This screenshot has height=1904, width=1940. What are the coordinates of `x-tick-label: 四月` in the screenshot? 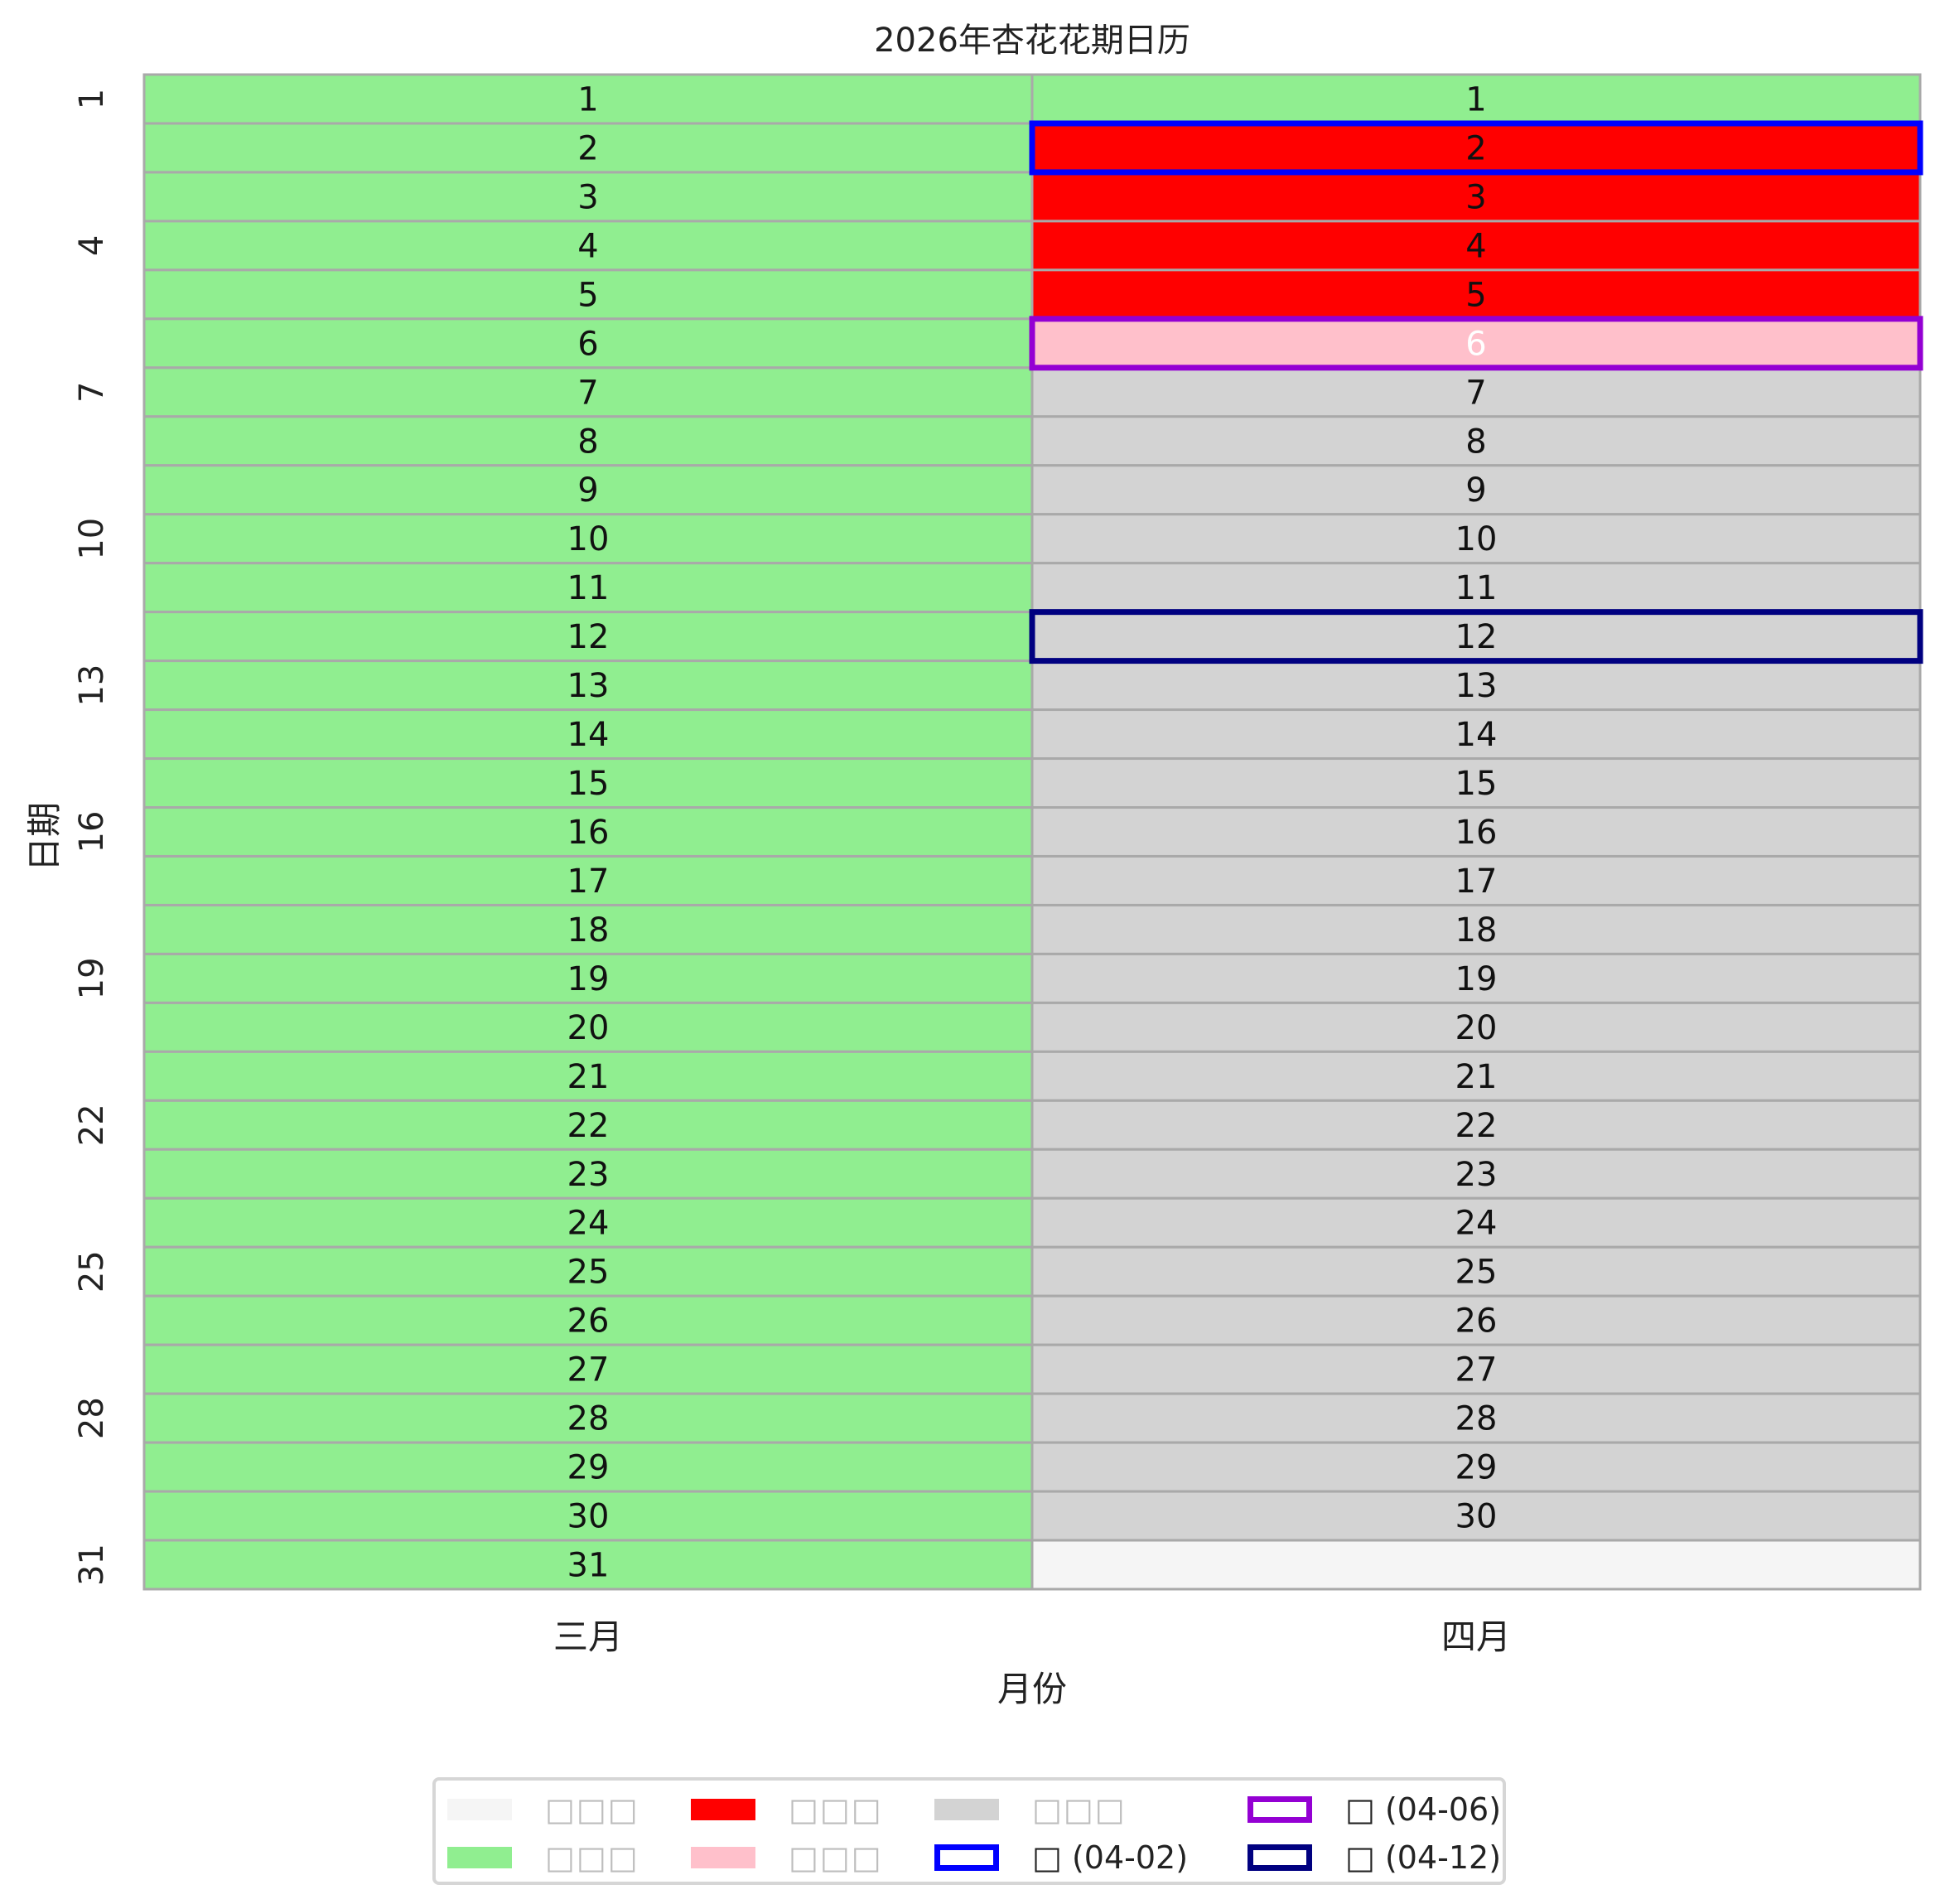 It's located at (1476, 1636).